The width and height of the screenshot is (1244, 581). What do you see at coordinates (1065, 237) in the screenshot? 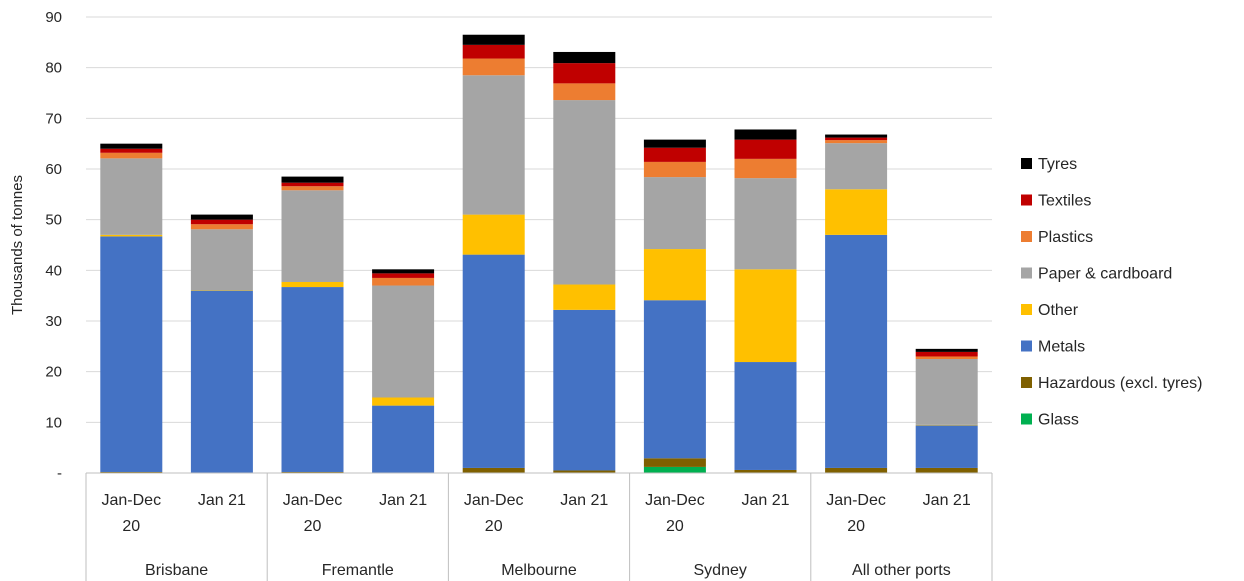
I see `legend-label: Plastics` at bounding box center [1065, 237].